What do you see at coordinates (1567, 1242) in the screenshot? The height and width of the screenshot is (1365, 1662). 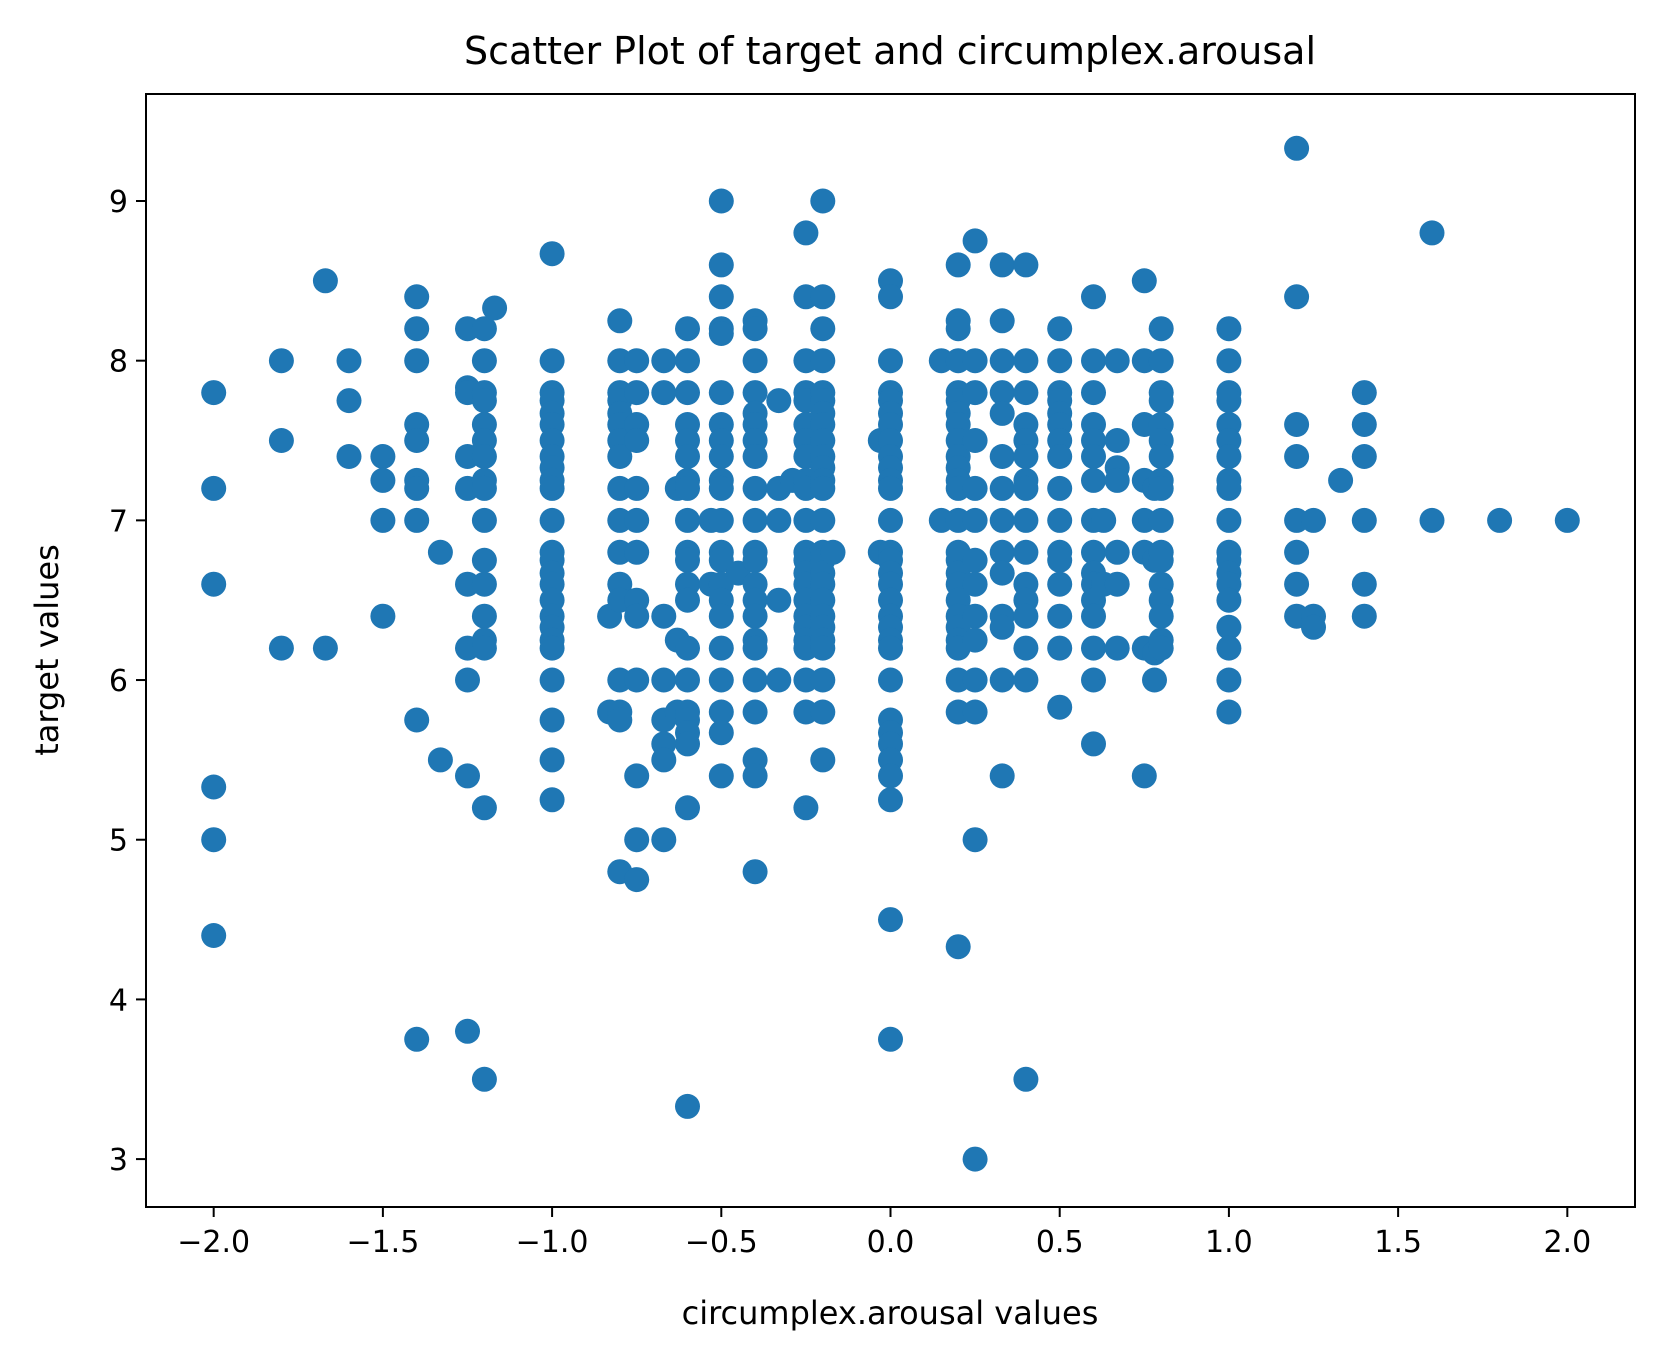 I see `x-tick-label: 2.0` at bounding box center [1567, 1242].